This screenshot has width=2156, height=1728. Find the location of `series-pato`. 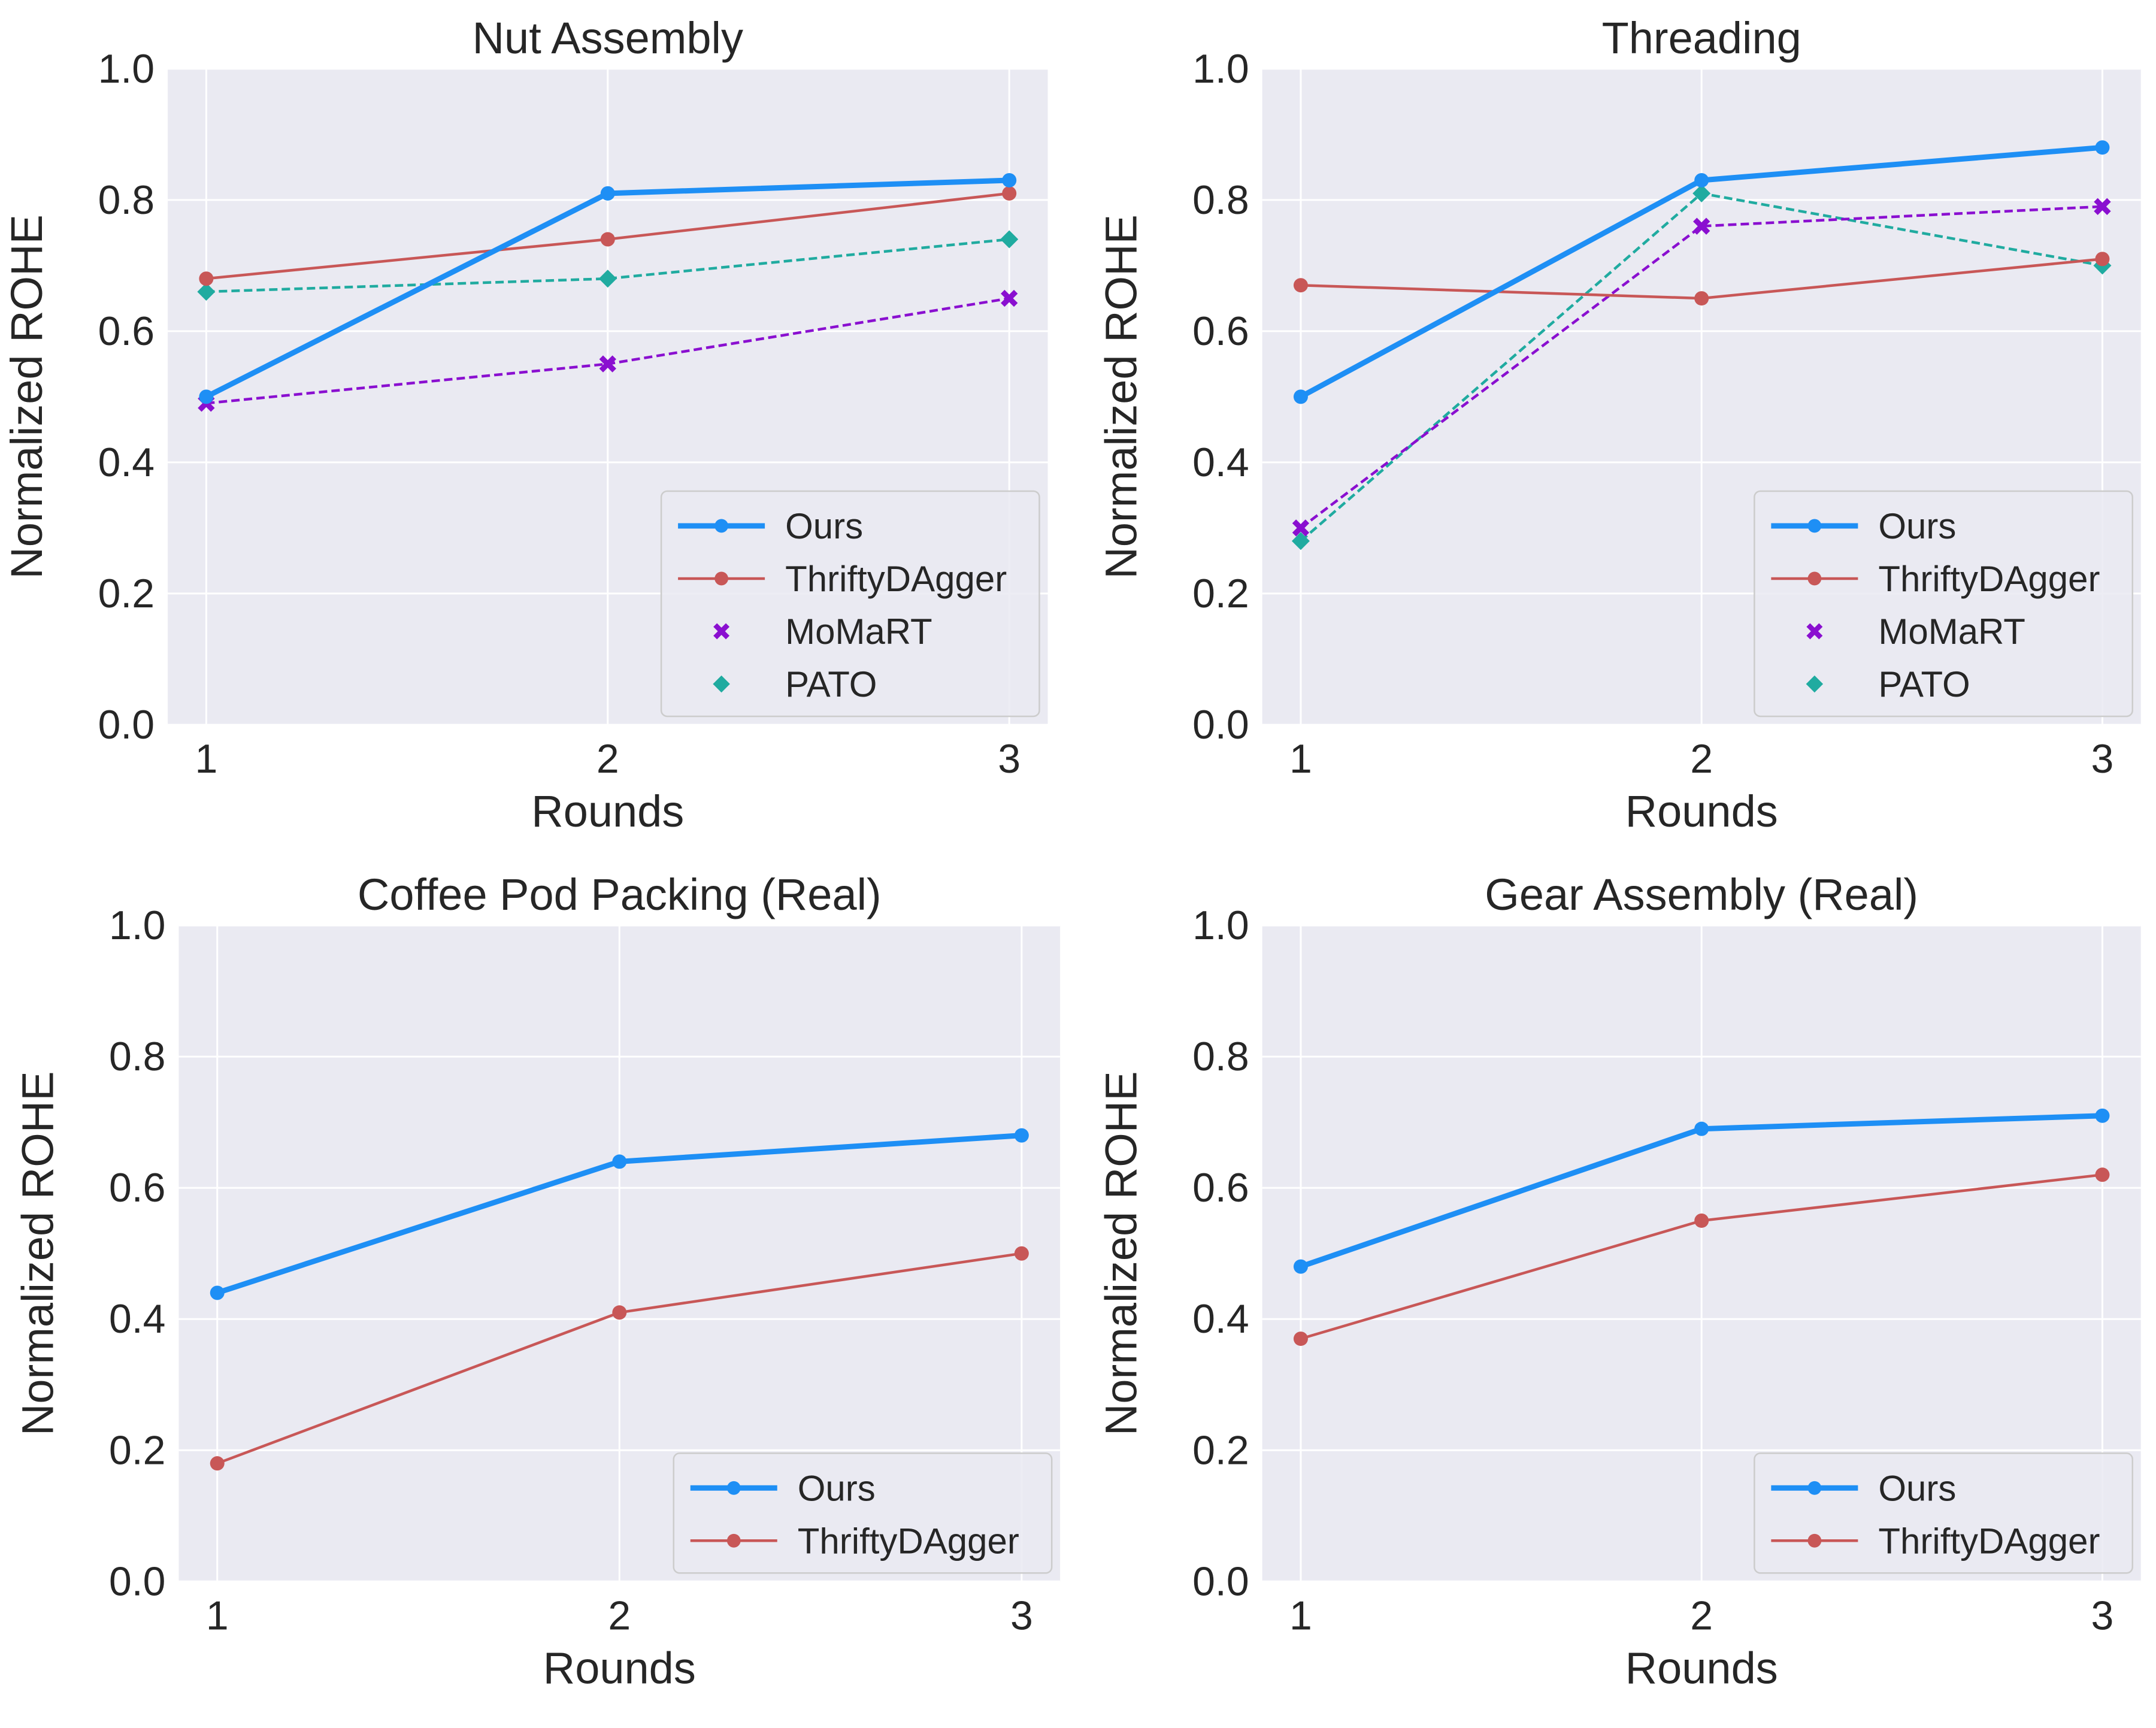

series-pato is located at coordinates (608, 265).